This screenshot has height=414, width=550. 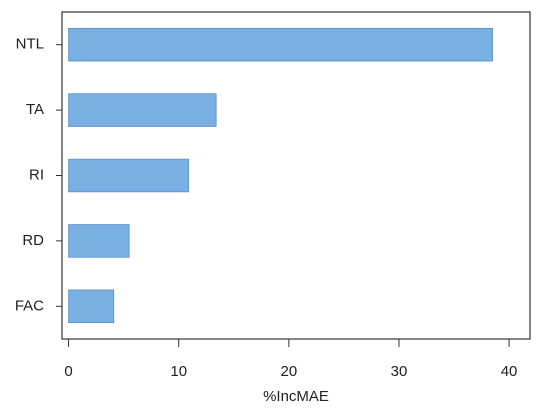 What do you see at coordinates (509, 371) in the screenshot?
I see `x-tick-label: 40` at bounding box center [509, 371].